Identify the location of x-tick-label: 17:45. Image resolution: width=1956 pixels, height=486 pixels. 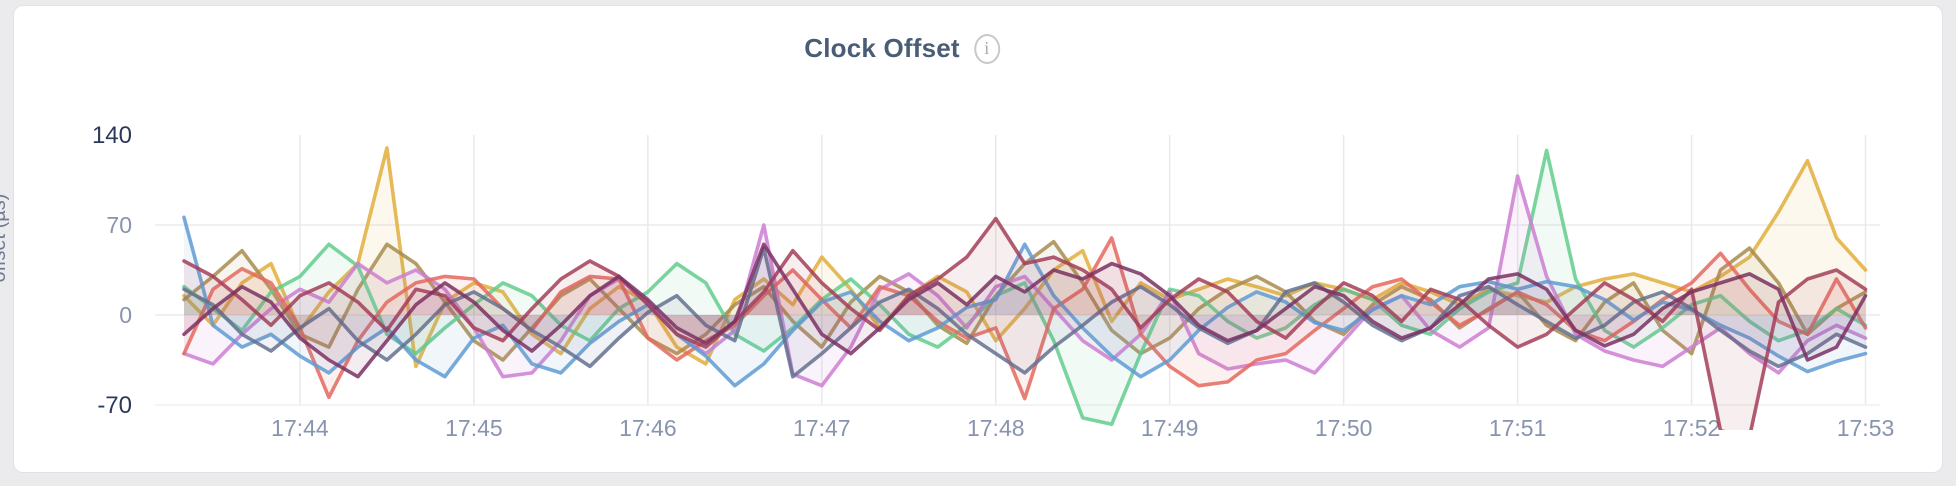
(474, 428).